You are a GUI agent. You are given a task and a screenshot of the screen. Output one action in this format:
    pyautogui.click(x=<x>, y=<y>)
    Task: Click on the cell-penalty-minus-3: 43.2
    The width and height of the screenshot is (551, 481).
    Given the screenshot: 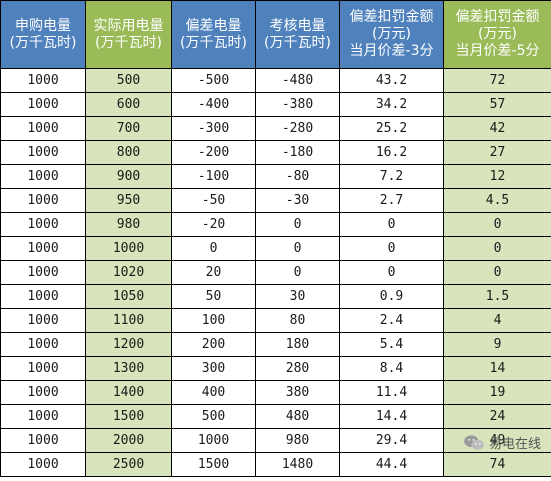 What is the action you would take?
    pyautogui.click(x=391, y=80)
    